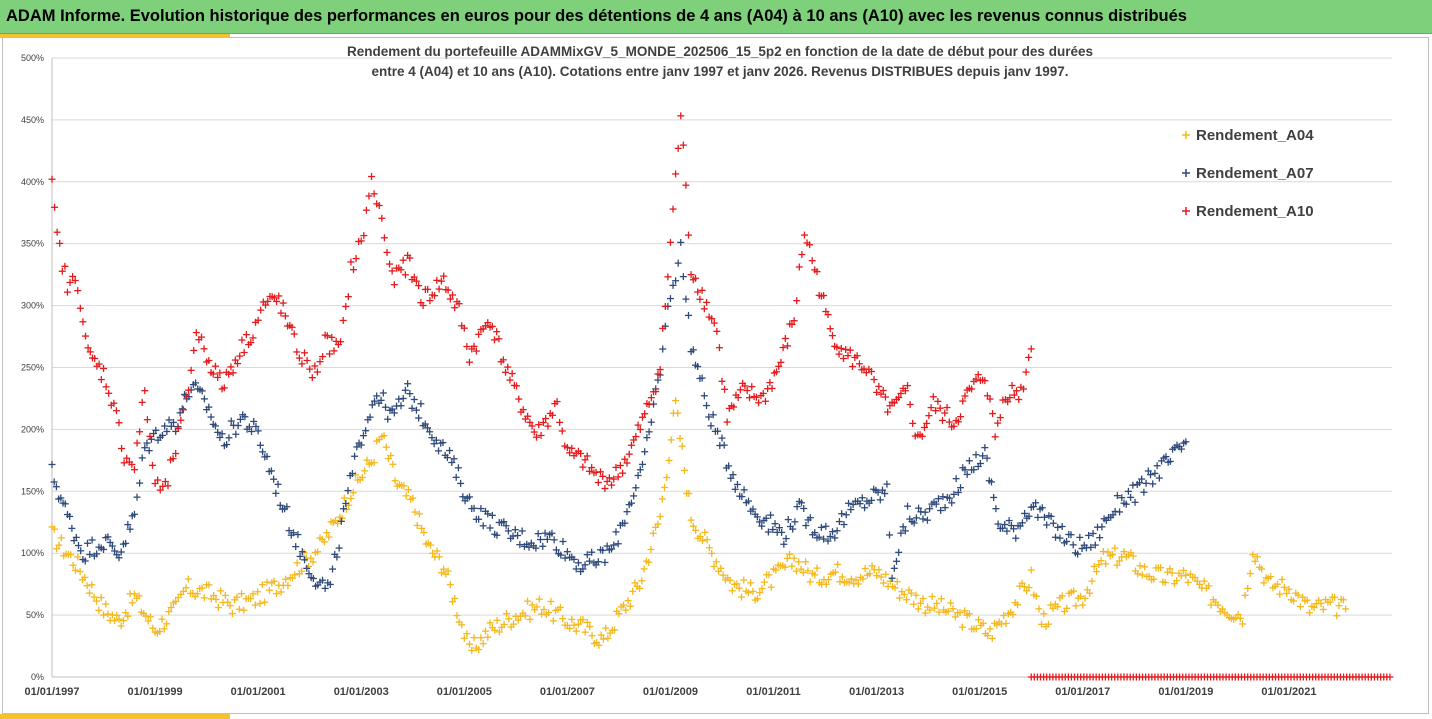  I want to click on legend-item: Rendement_A07, so click(1248, 173).